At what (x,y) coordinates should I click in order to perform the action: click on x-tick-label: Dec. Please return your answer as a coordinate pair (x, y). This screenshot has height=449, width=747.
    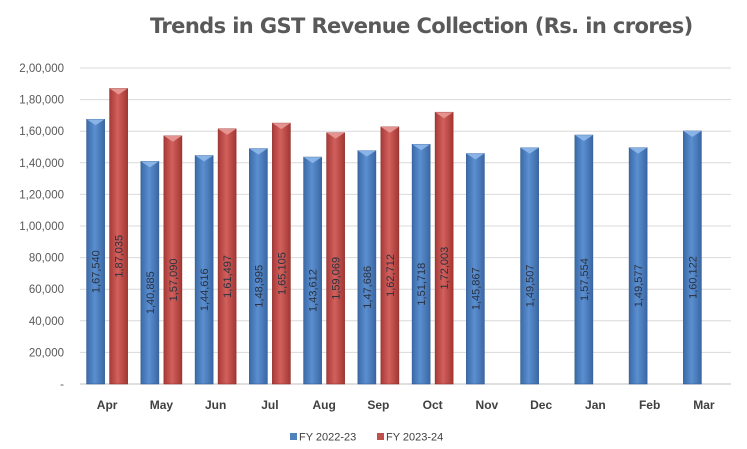
    Looking at the image, I should click on (541, 405).